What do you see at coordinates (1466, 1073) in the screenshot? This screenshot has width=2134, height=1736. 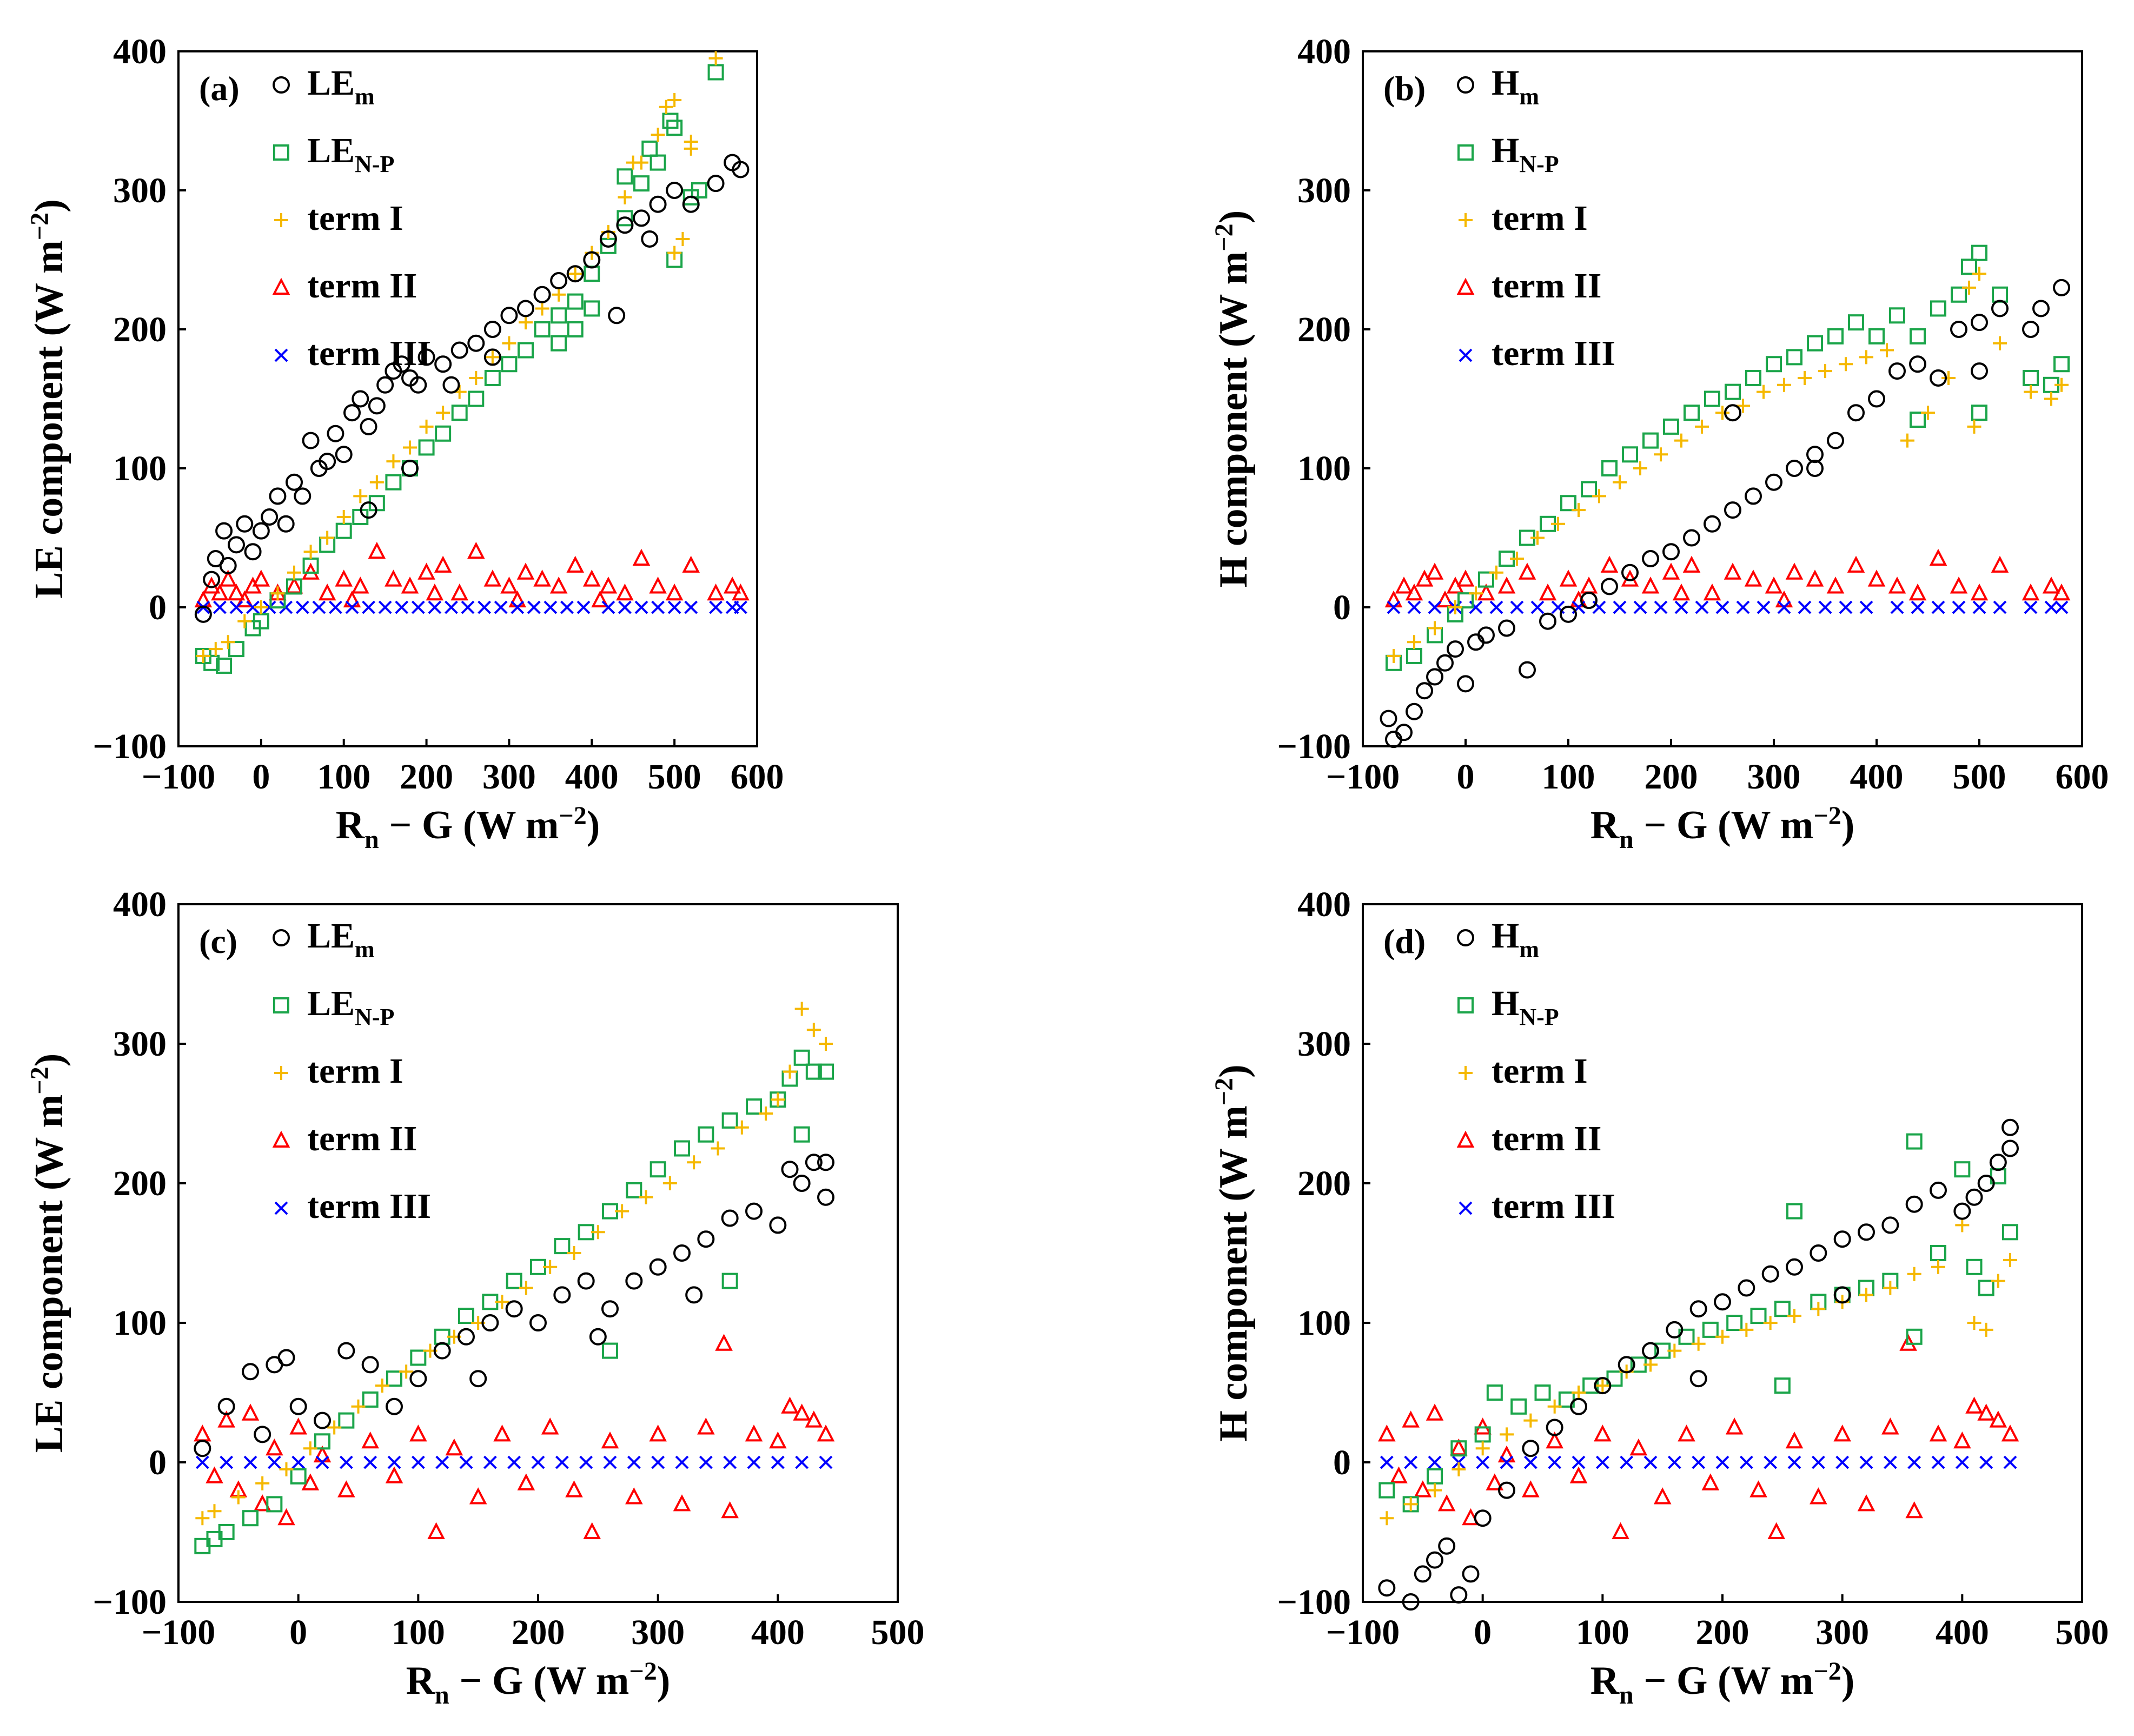 I see `legend-marker-t1` at bounding box center [1466, 1073].